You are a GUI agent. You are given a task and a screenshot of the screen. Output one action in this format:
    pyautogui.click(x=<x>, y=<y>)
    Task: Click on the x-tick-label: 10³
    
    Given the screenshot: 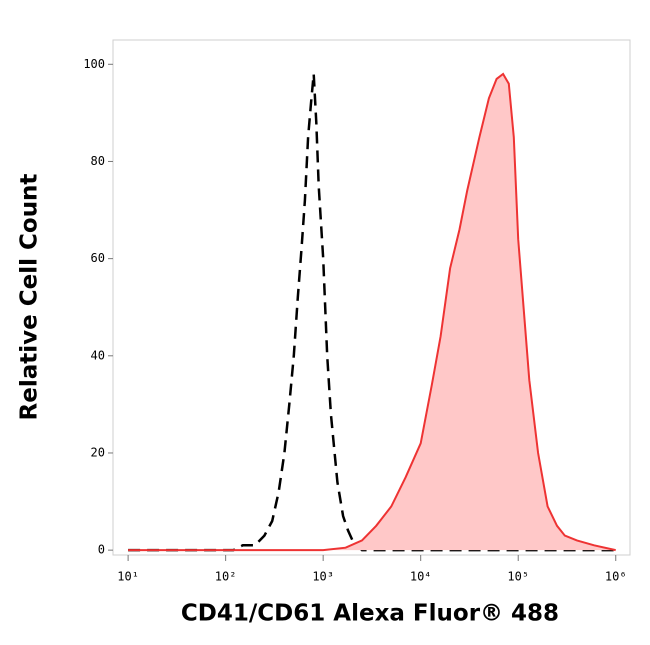 What is the action you would take?
    pyautogui.click(x=323, y=577)
    